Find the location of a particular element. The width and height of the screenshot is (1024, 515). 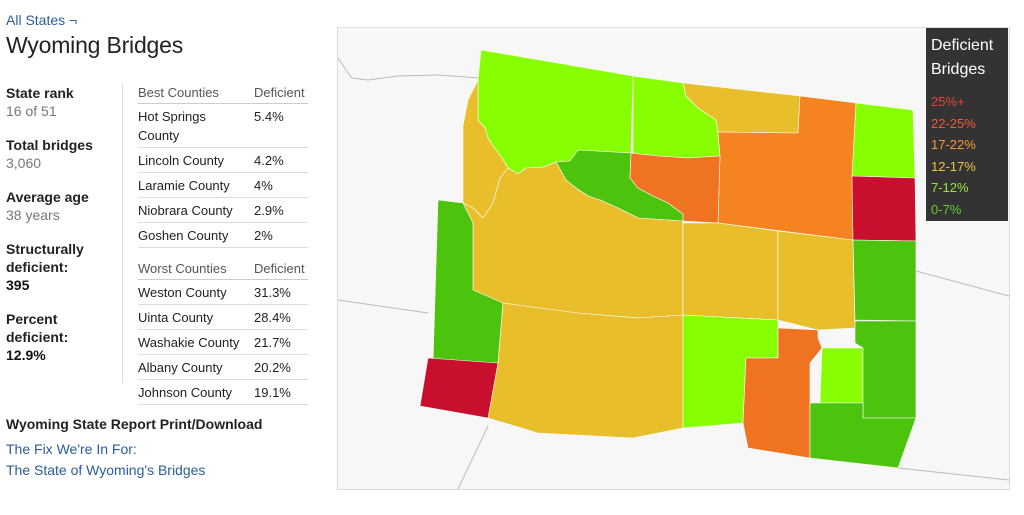

county-name: Washakie County is located at coordinates (196, 342).